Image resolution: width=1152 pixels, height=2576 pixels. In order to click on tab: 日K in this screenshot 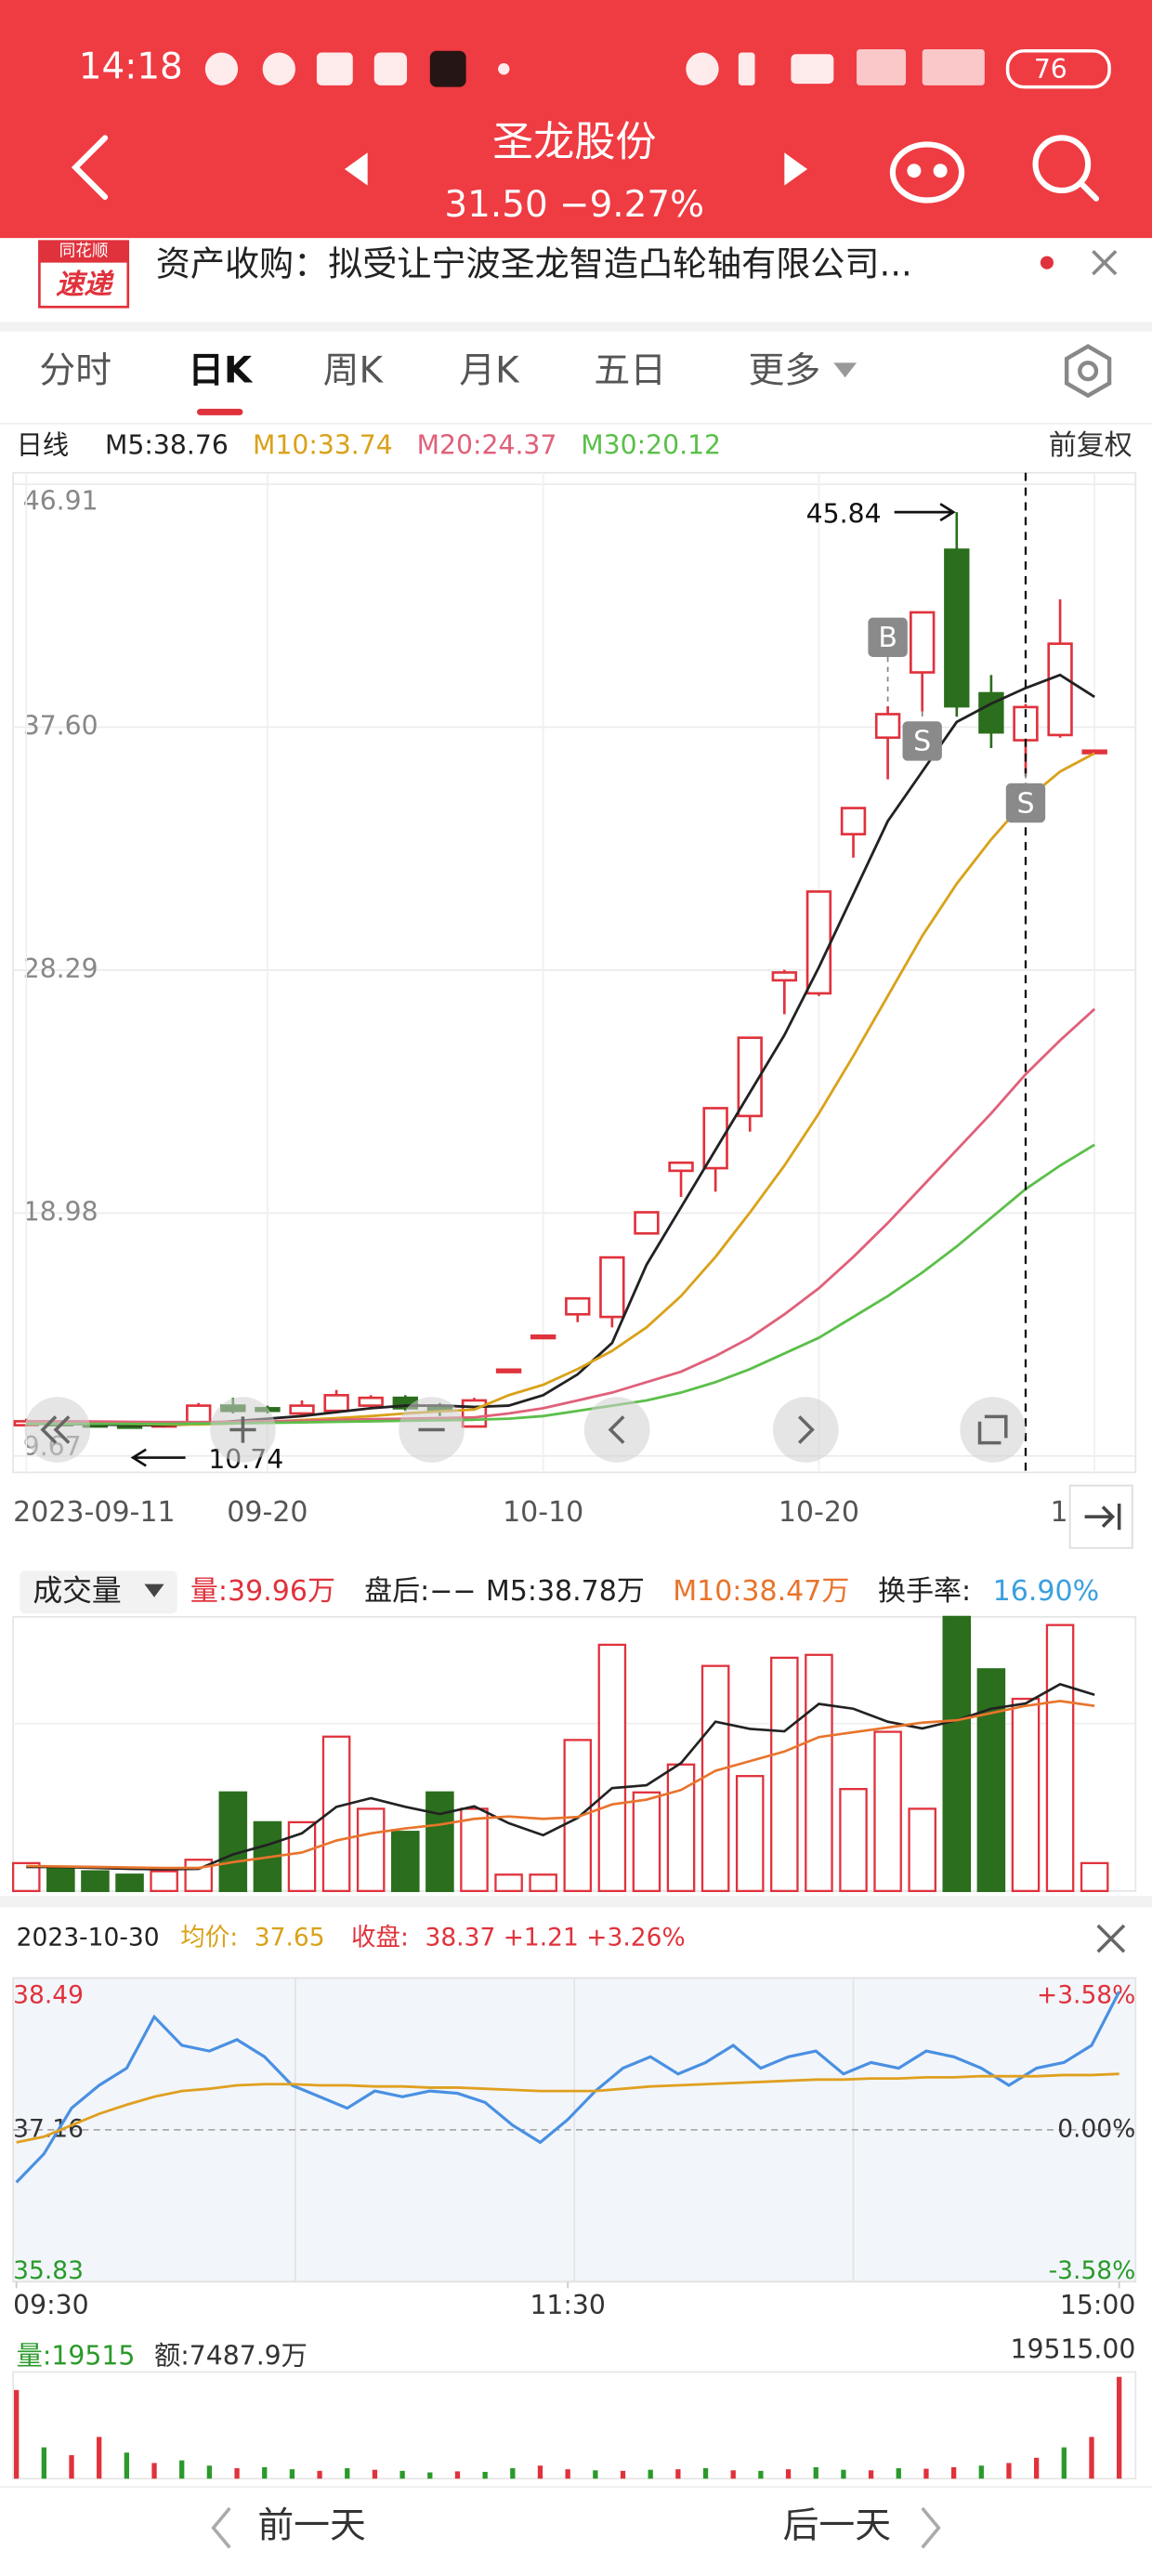, I will do `click(221, 370)`.